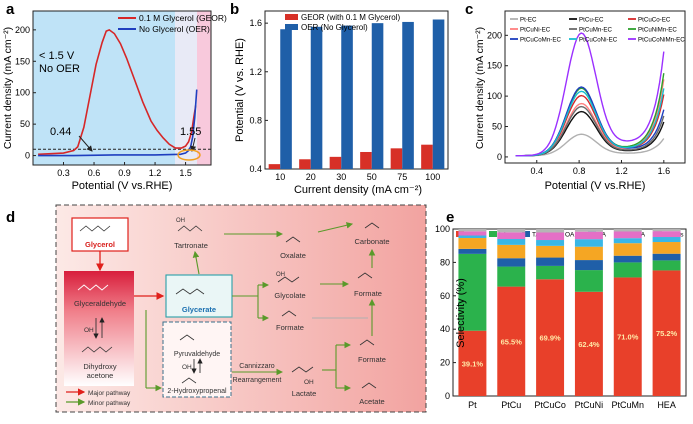 Image resolution: width=693 pixels, height=424 pixels. What do you see at coordinates (372, 359) in the screenshot?
I see `formate-c-text: Formate` at bounding box center [372, 359].